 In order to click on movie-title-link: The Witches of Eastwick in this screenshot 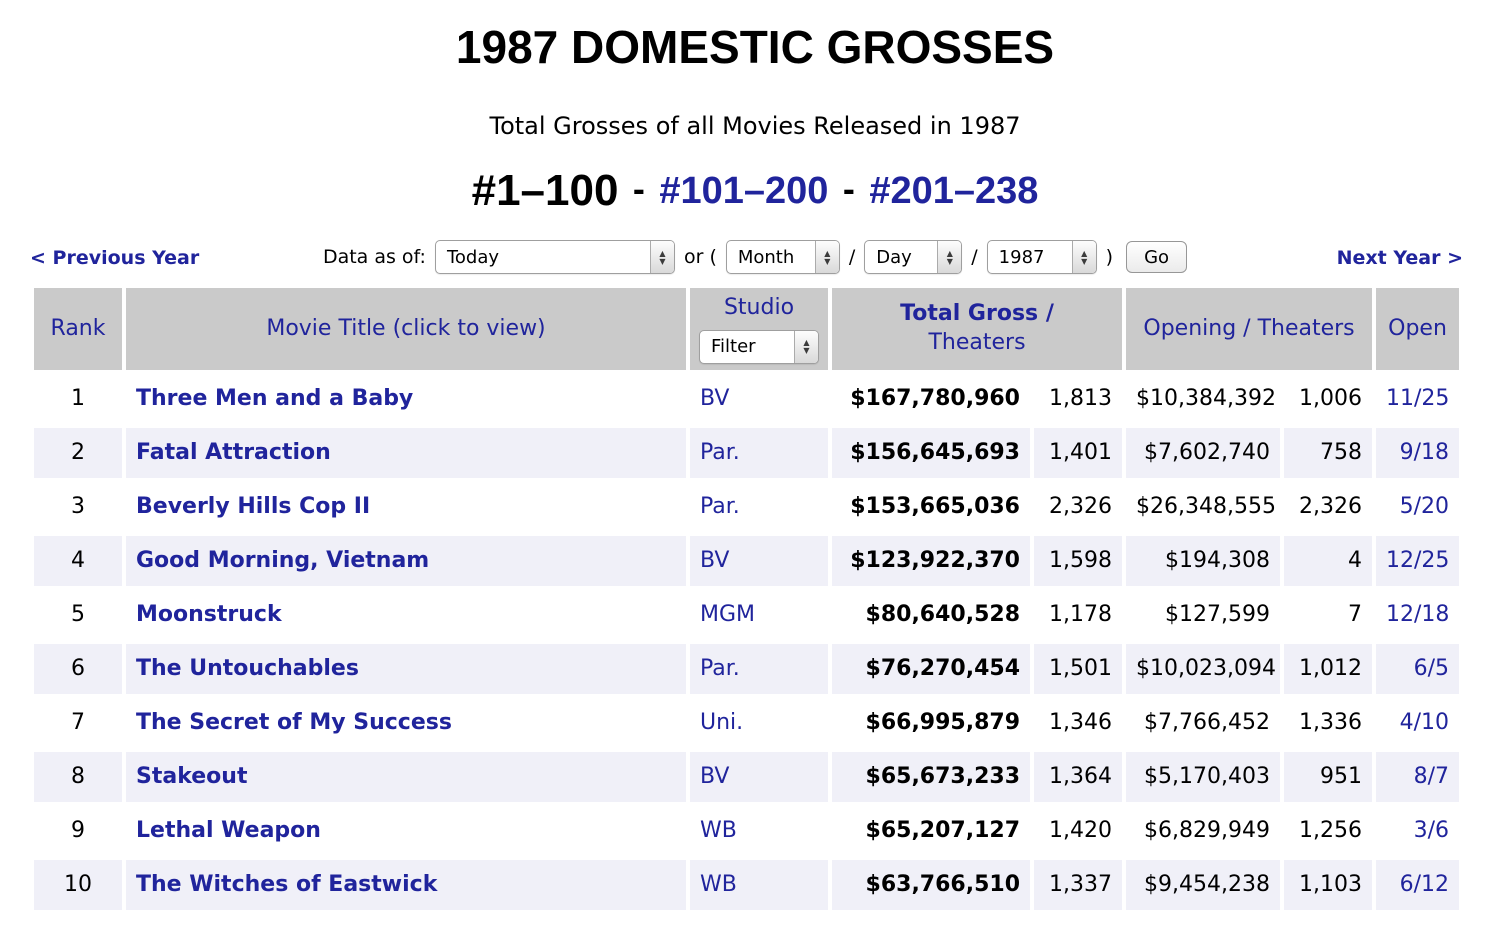, I will do `click(287, 884)`.